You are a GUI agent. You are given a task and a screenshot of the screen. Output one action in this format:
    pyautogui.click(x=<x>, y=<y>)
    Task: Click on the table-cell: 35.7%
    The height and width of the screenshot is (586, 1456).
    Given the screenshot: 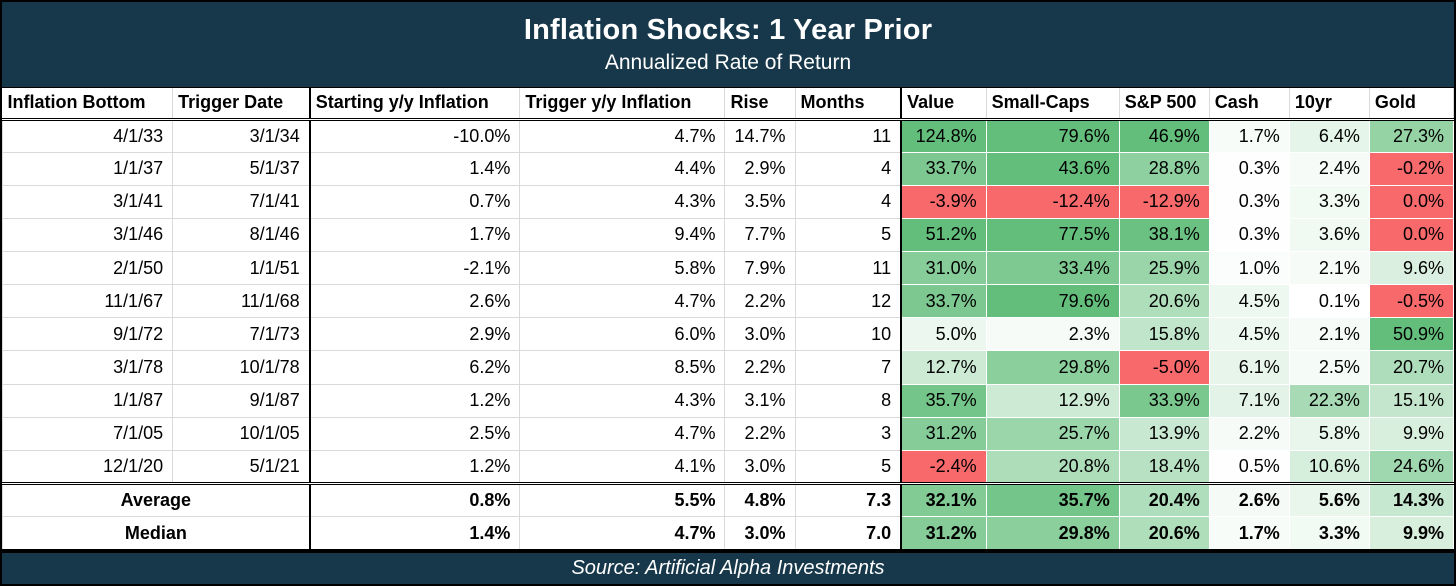 What is the action you would take?
    pyautogui.click(x=943, y=401)
    